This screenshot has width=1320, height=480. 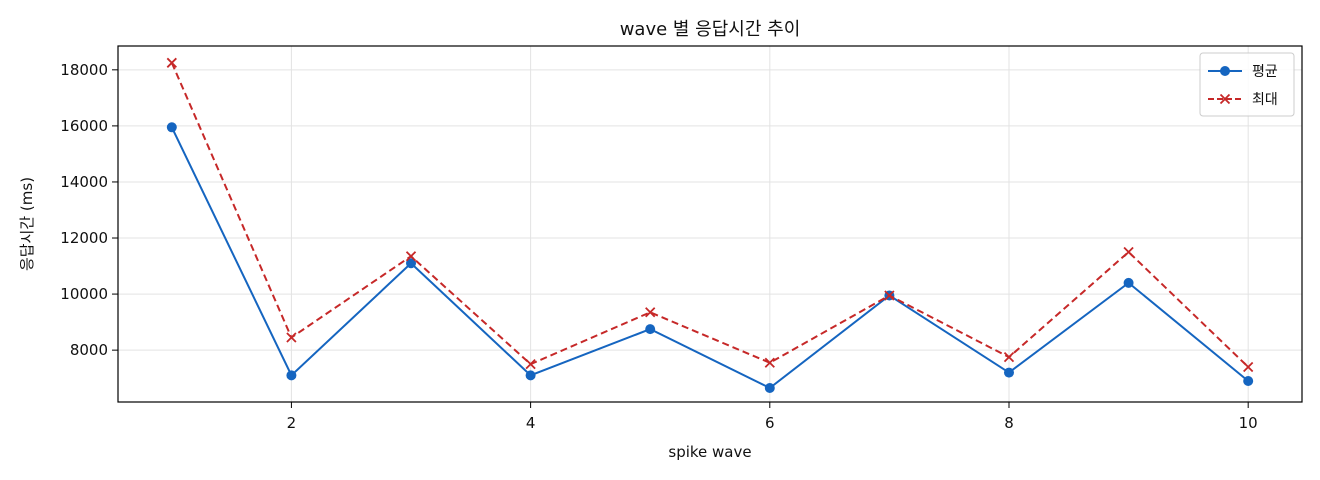 What do you see at coordinates (89, 350) in the screenshot?
I see `y-tick-label: 8000` at bounding box center [89, 350].